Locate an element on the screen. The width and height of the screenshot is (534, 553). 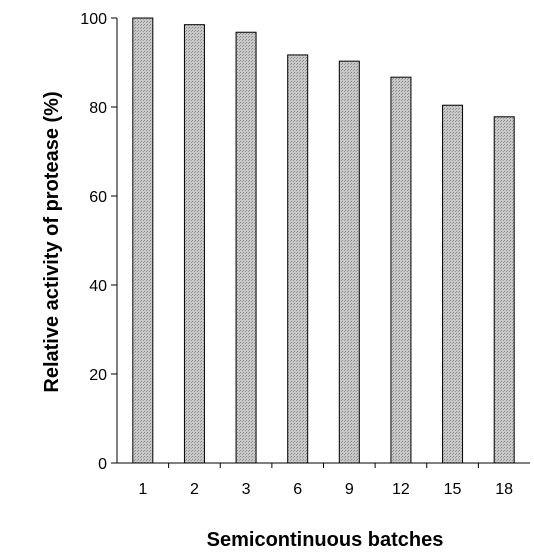
y-tick-label: 40 is located at coordinates (98, 286).